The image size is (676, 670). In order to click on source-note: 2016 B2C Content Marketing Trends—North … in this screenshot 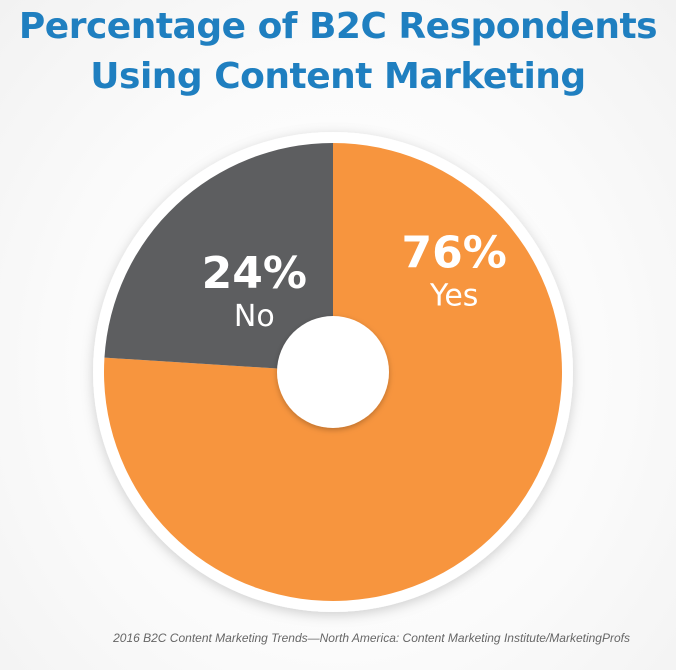, I will do `click(371, 638)`.